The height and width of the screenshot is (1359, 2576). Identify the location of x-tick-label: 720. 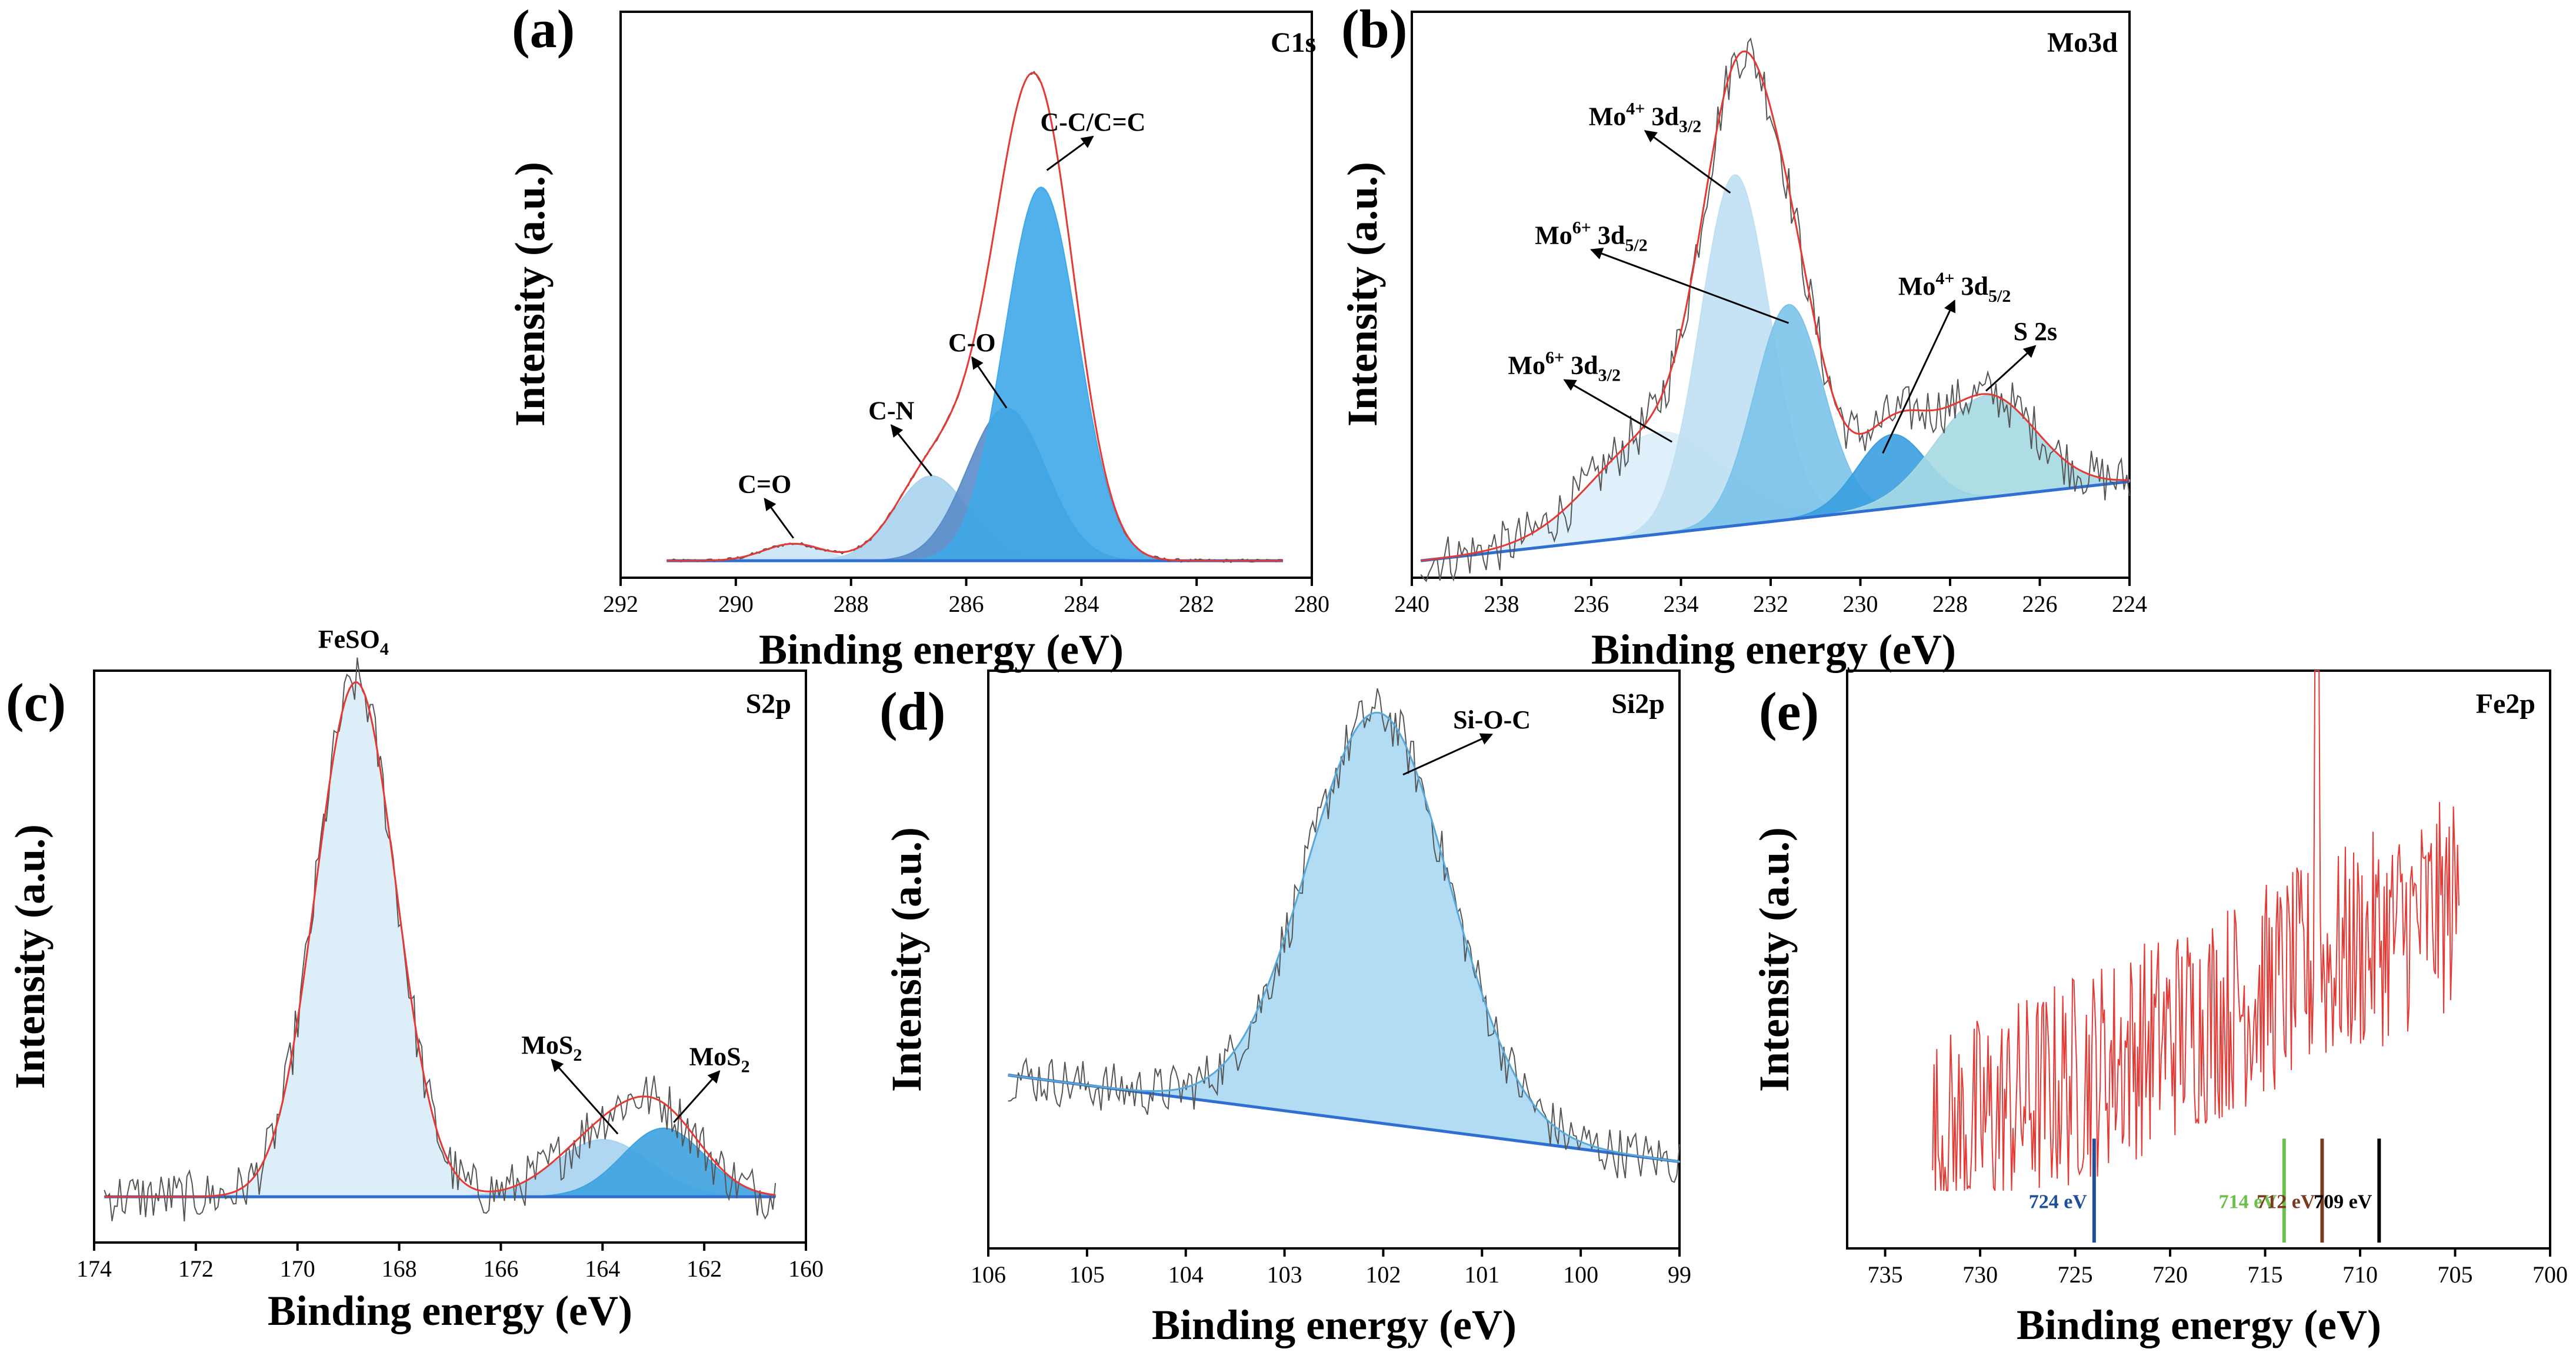
(2170, 1274).